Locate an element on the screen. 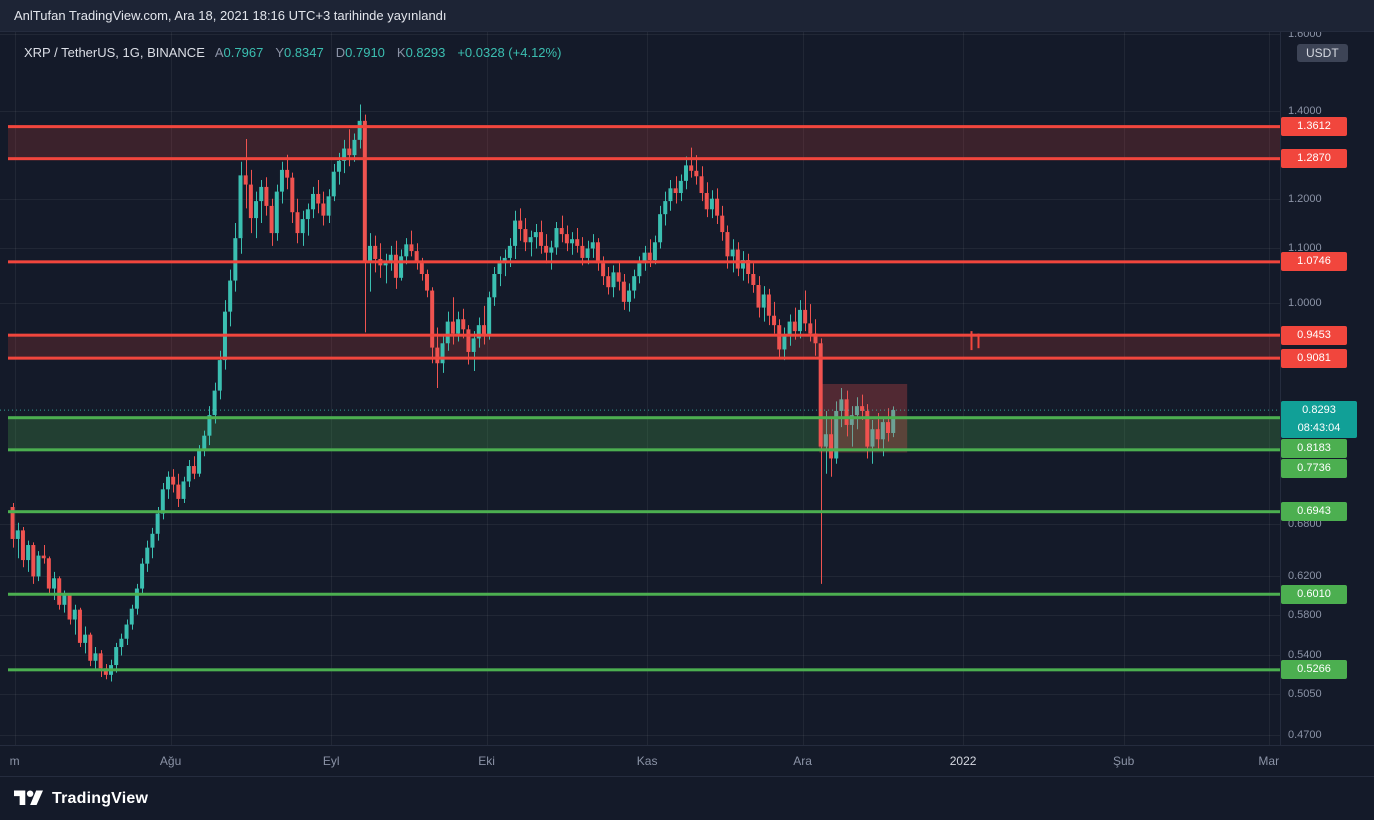  horizontal-line-1.2870 is located at coordinates (644, 159).